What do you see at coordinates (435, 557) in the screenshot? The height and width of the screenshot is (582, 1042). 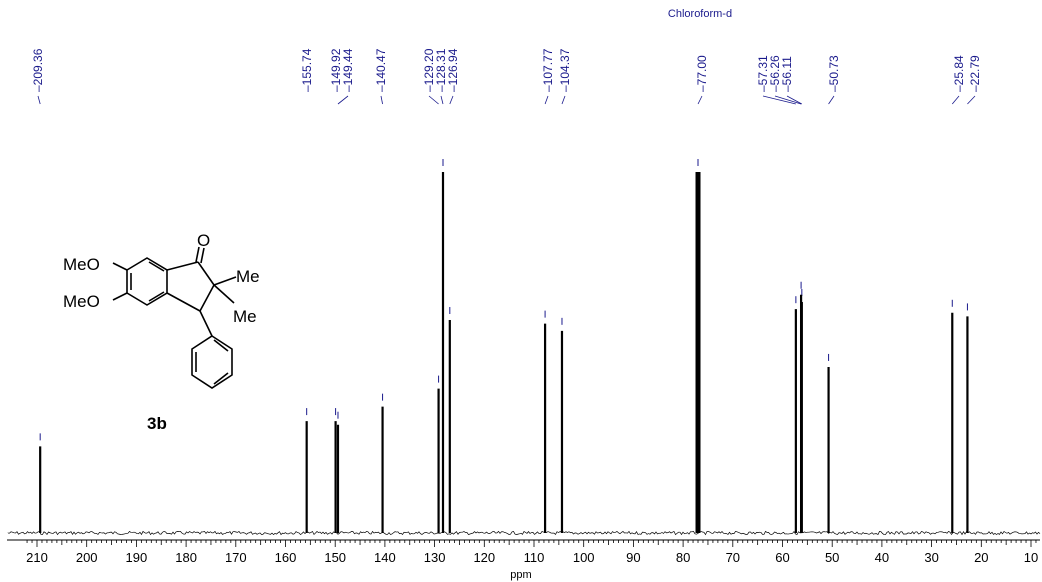 I see `x-tick-label-130: 130` at bounding box center [435, 557].